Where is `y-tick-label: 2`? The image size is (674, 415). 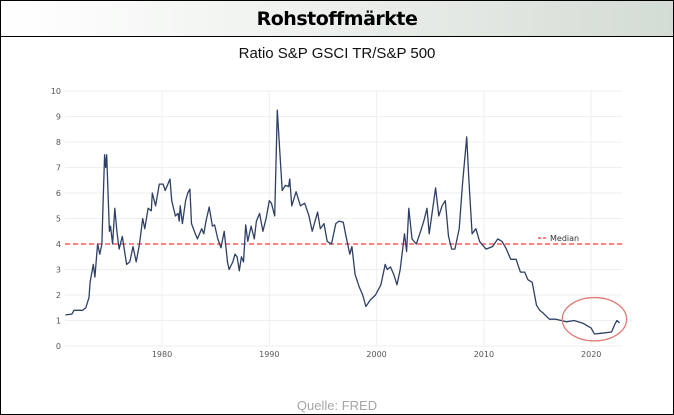 y-tick-label: 2 is located at coordinates (58, 295).